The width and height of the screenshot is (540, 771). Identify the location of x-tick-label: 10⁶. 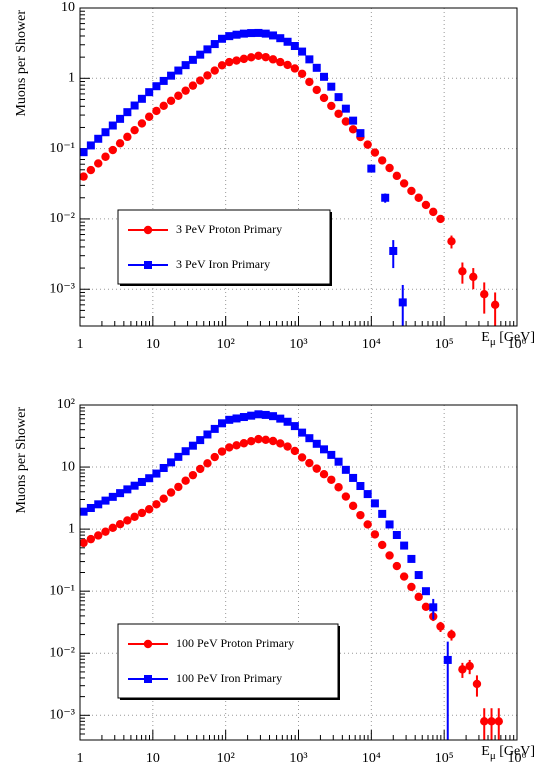
(517, 344).